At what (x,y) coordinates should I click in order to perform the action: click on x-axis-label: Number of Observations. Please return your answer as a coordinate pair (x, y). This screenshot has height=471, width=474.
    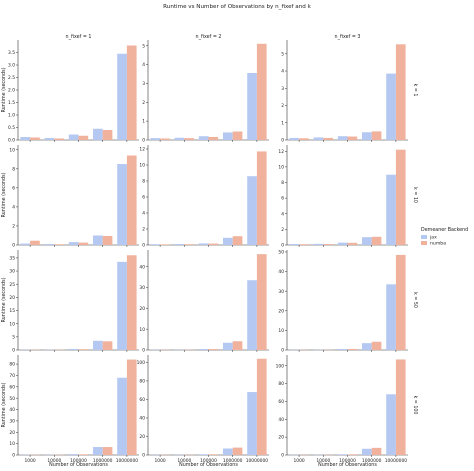
    Looking at the image, I should click on (78, 465).